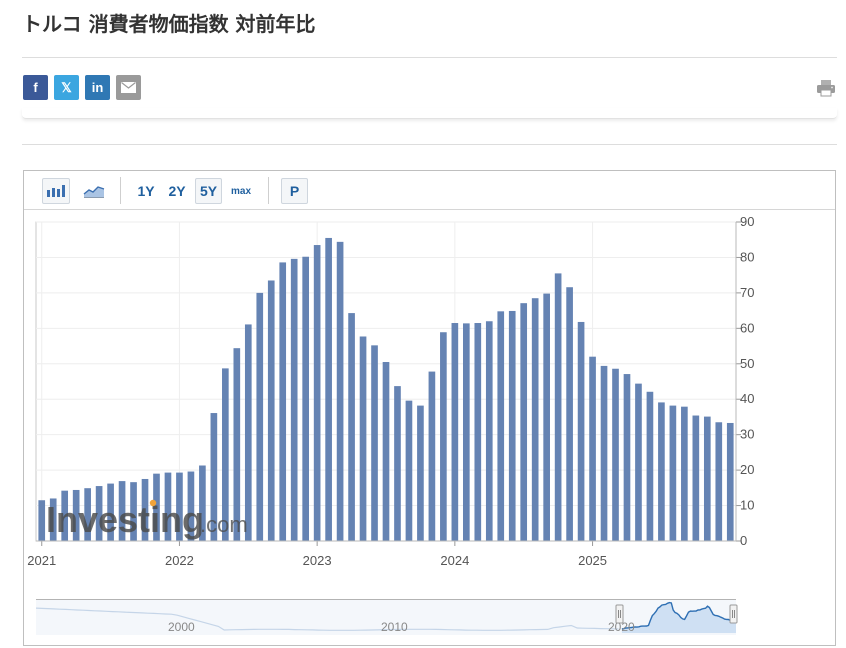  I want to click on y-tick-label: 60, so click(747, 327).